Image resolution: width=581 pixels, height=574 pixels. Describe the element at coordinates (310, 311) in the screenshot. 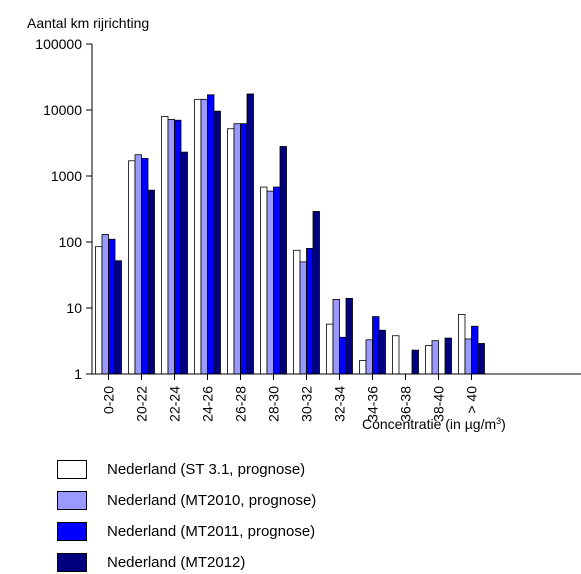

I see `bar-3032-series2` at that location.